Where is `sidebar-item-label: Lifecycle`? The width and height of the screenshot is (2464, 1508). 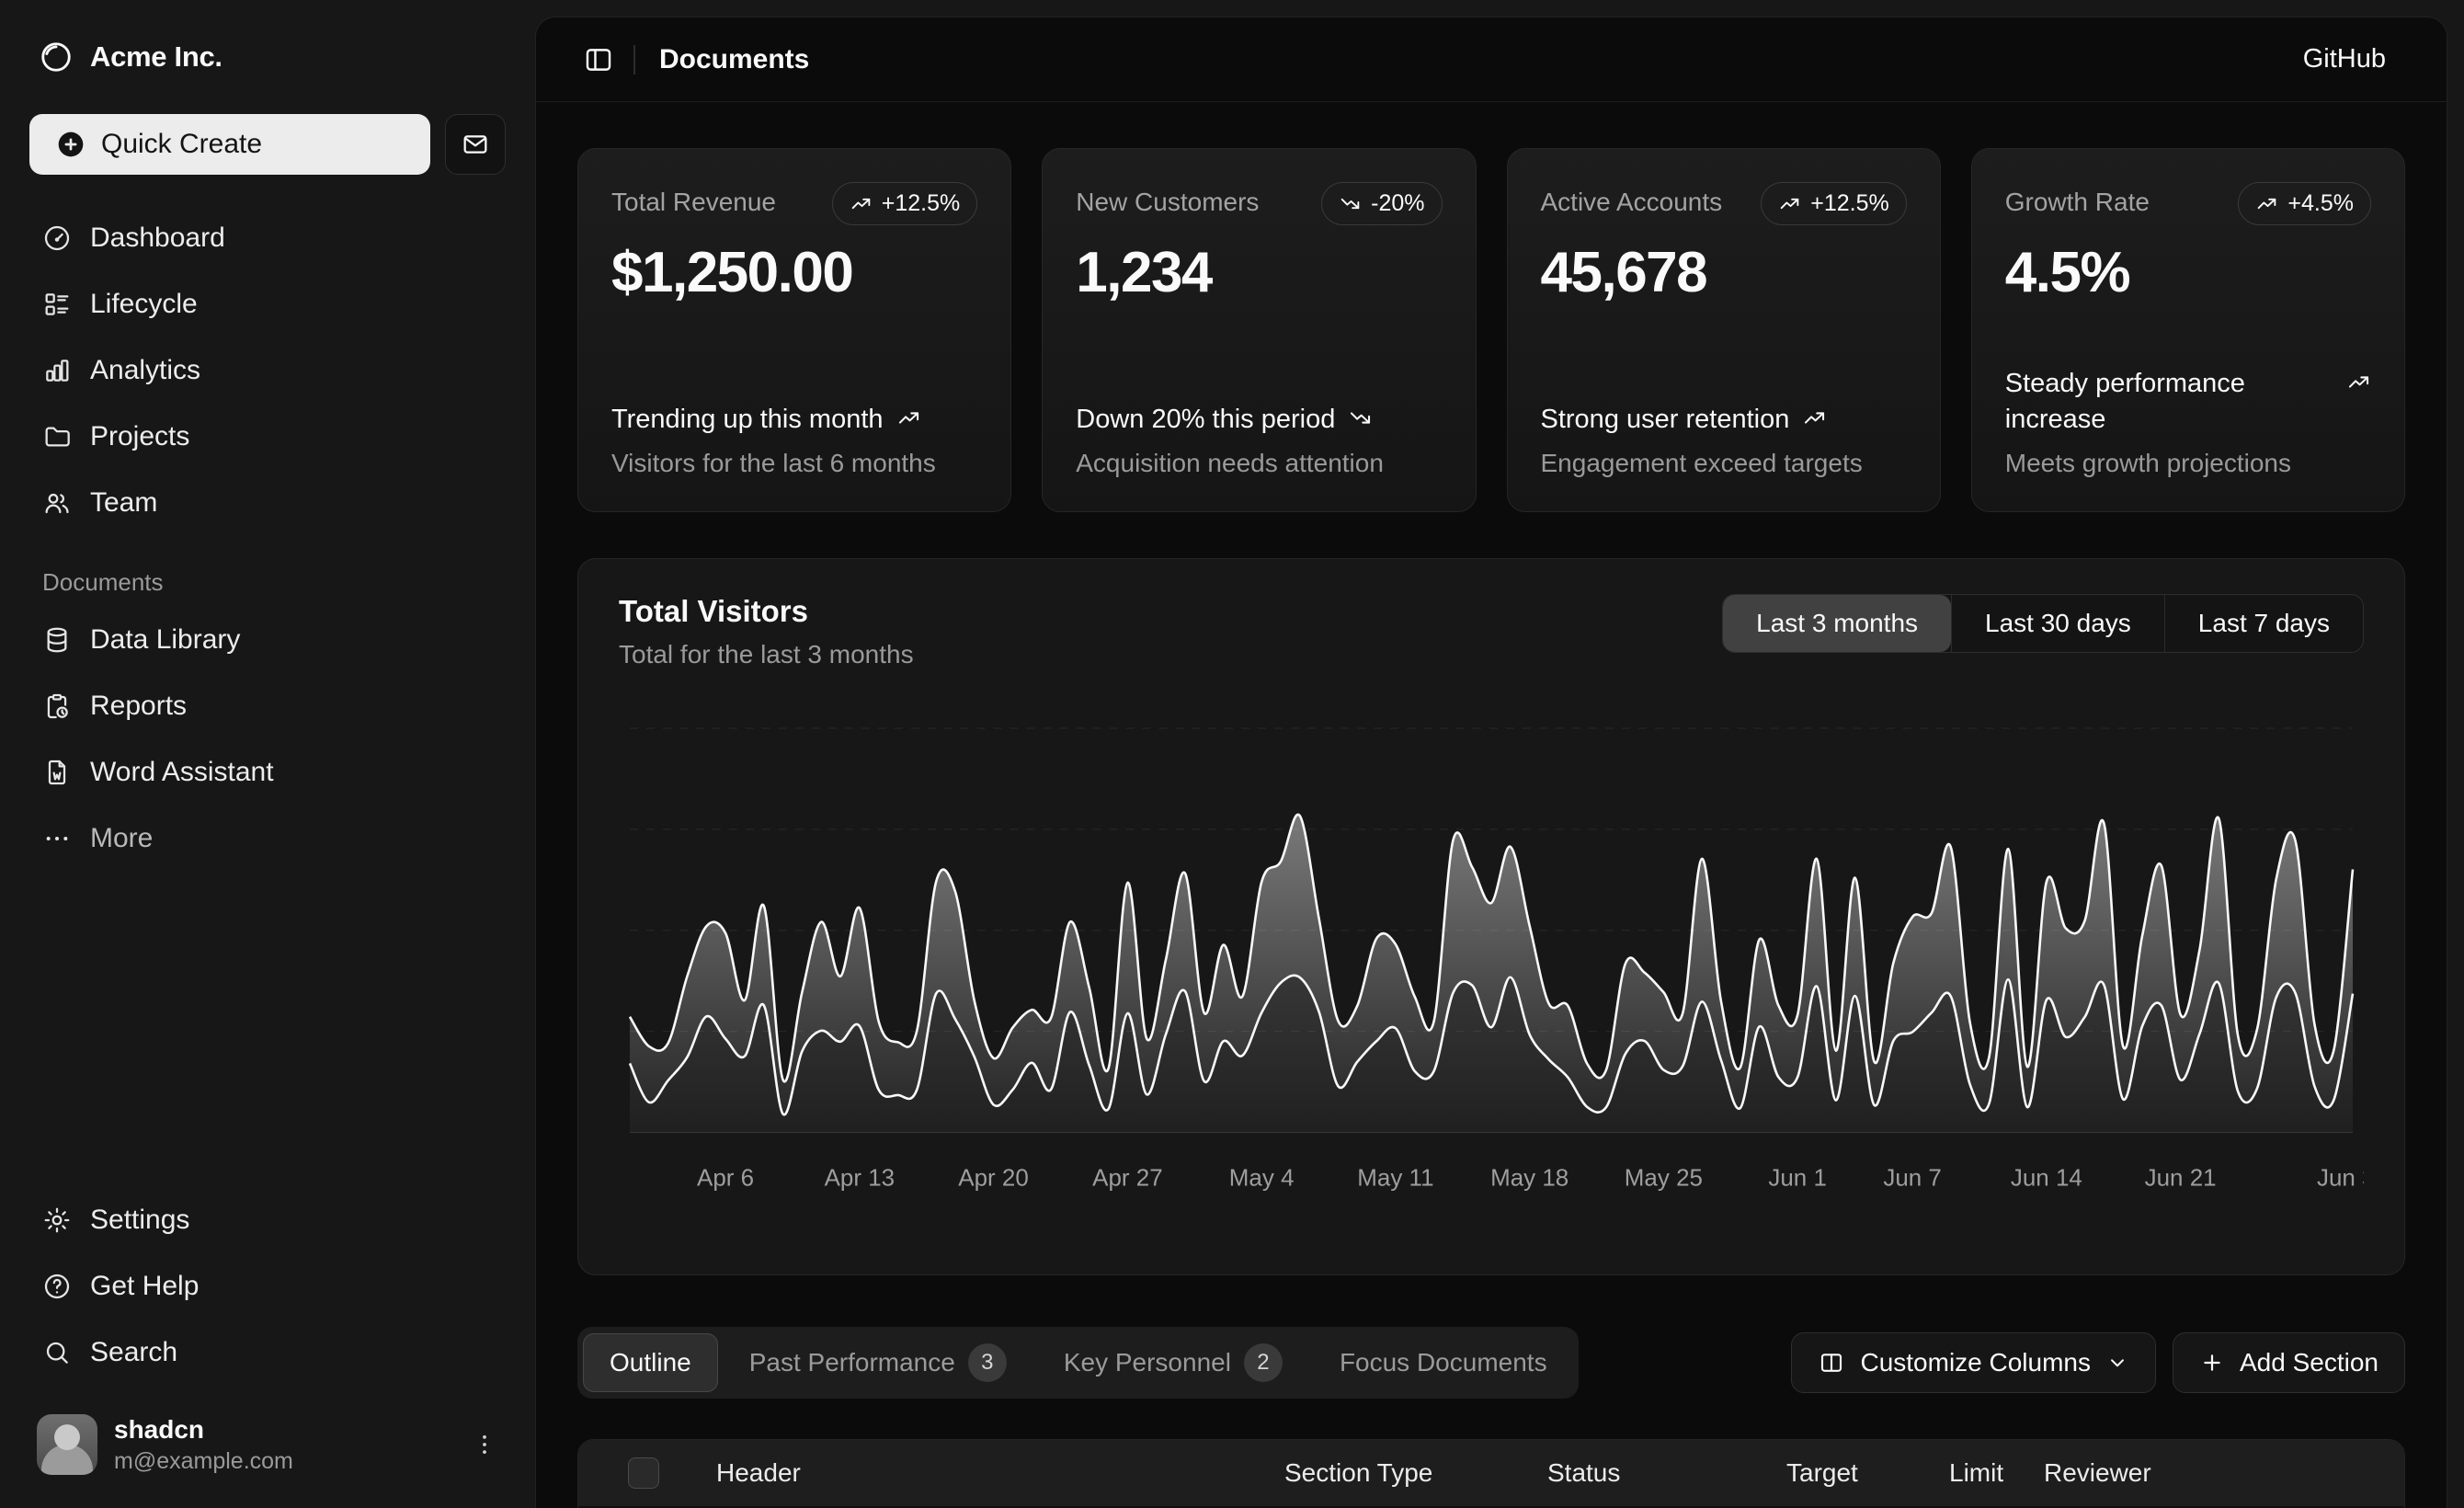
sidebar-item-label: Lifecycle is located at coordinates (144, 304).